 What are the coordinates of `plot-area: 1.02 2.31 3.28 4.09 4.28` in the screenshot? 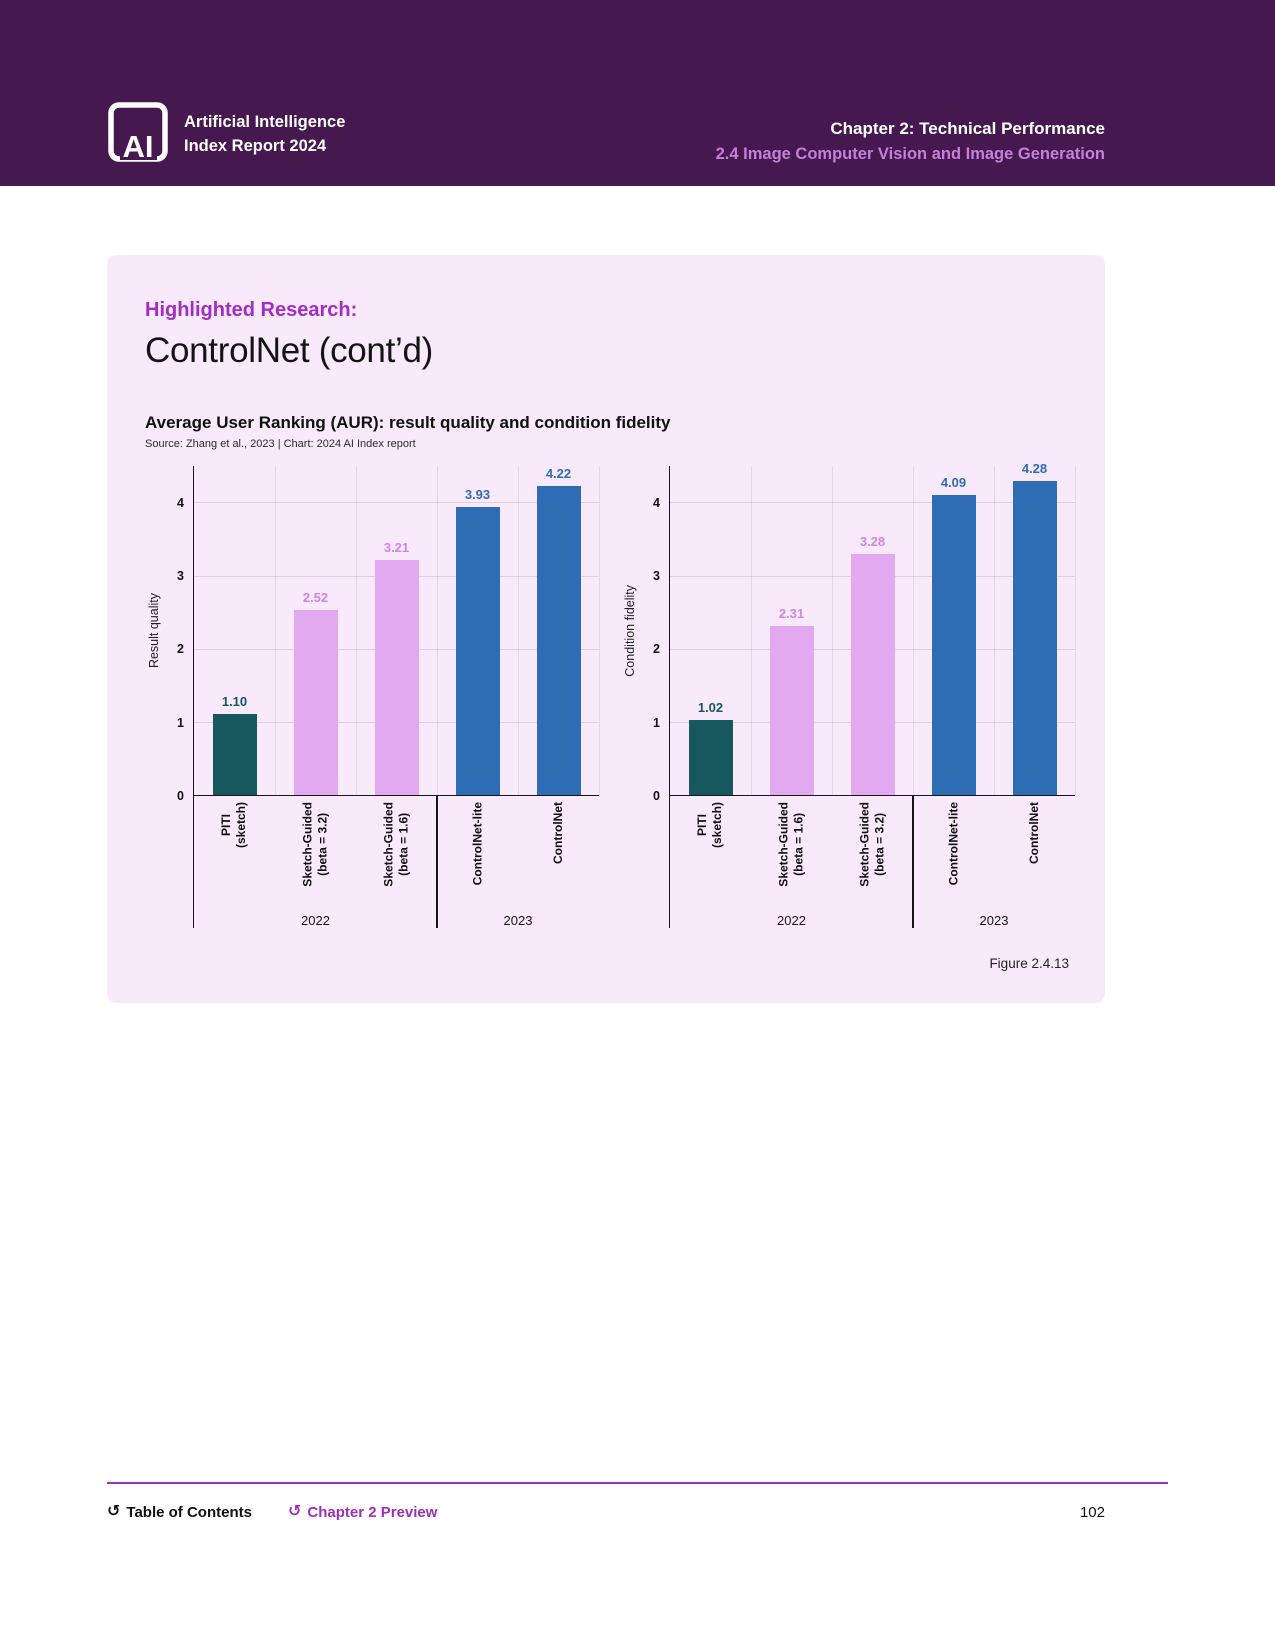 It's located at (872, 628).